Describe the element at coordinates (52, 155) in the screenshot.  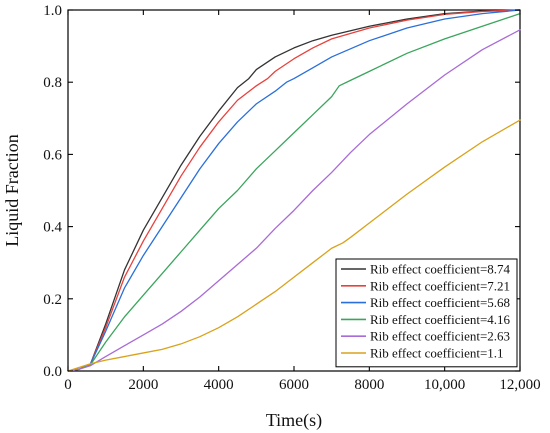
I see `y-tick-label: 0.6` at that location.